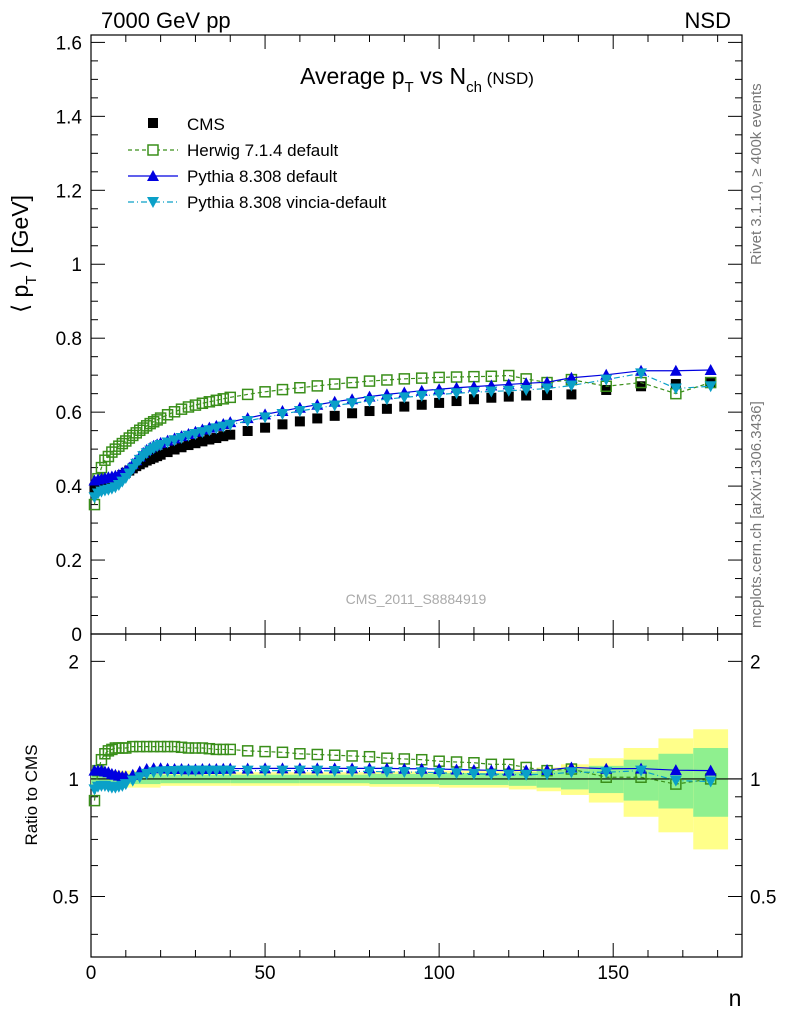  I want to click on analysis-watermark: CMS_2011_S8884919, so click(416, 599).